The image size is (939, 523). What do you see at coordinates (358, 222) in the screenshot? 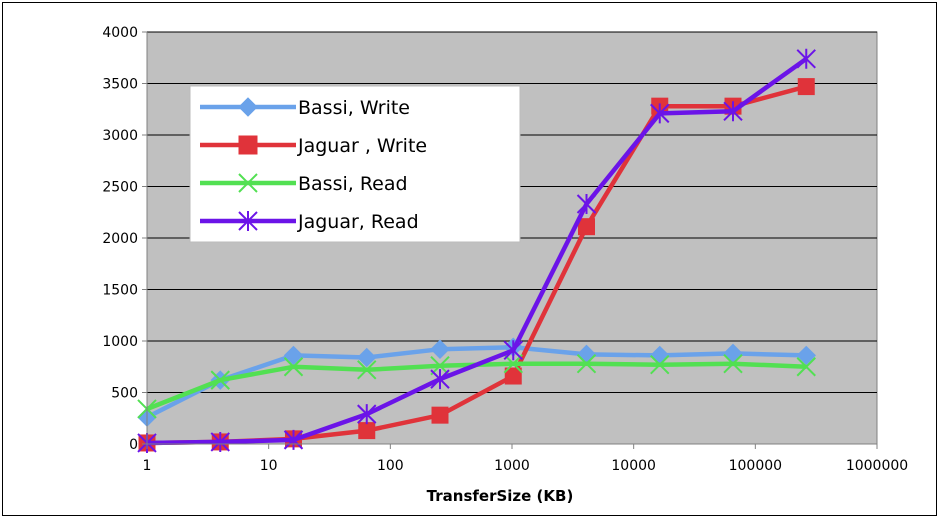
I see `legend-label: Jaguar, Read` at bounding box center [358, 222].